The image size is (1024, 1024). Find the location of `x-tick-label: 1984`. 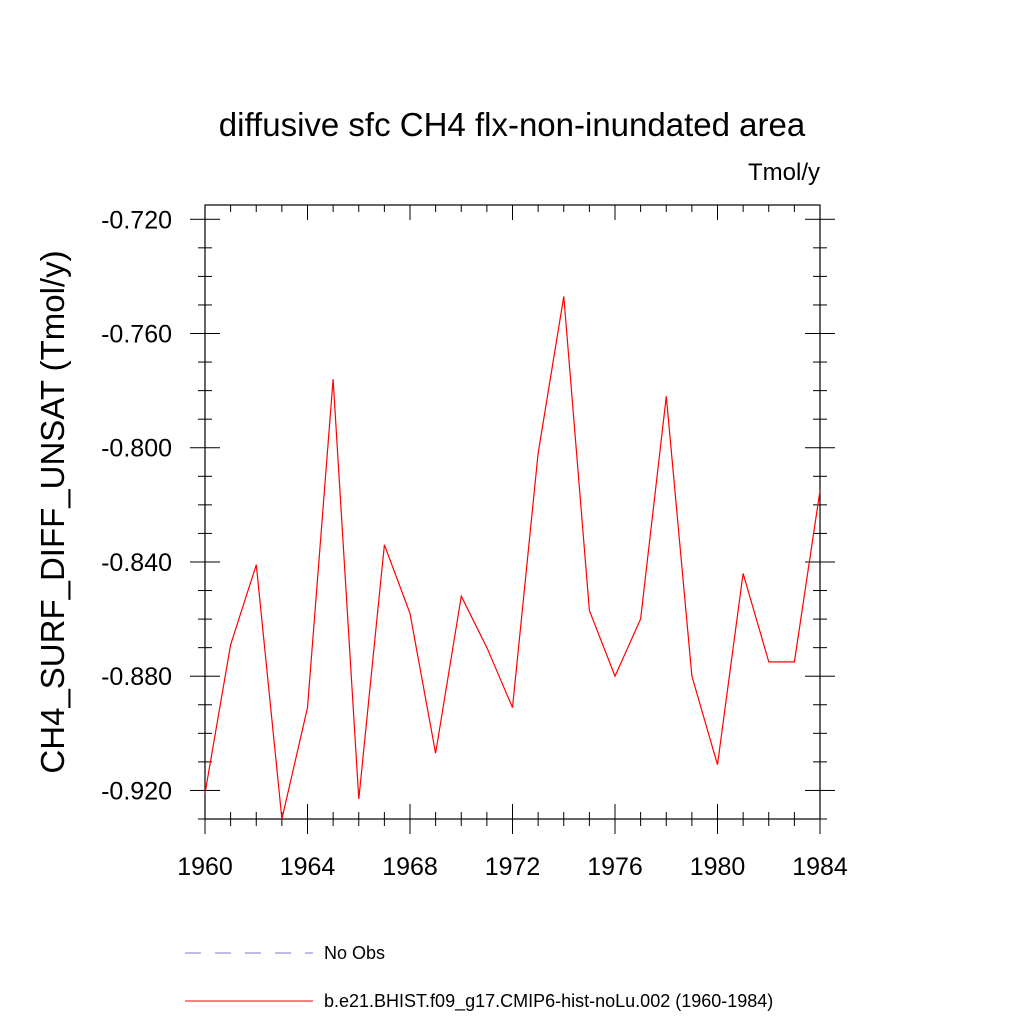

x-tick-label: 1984 is located at coordinates (820, 867).